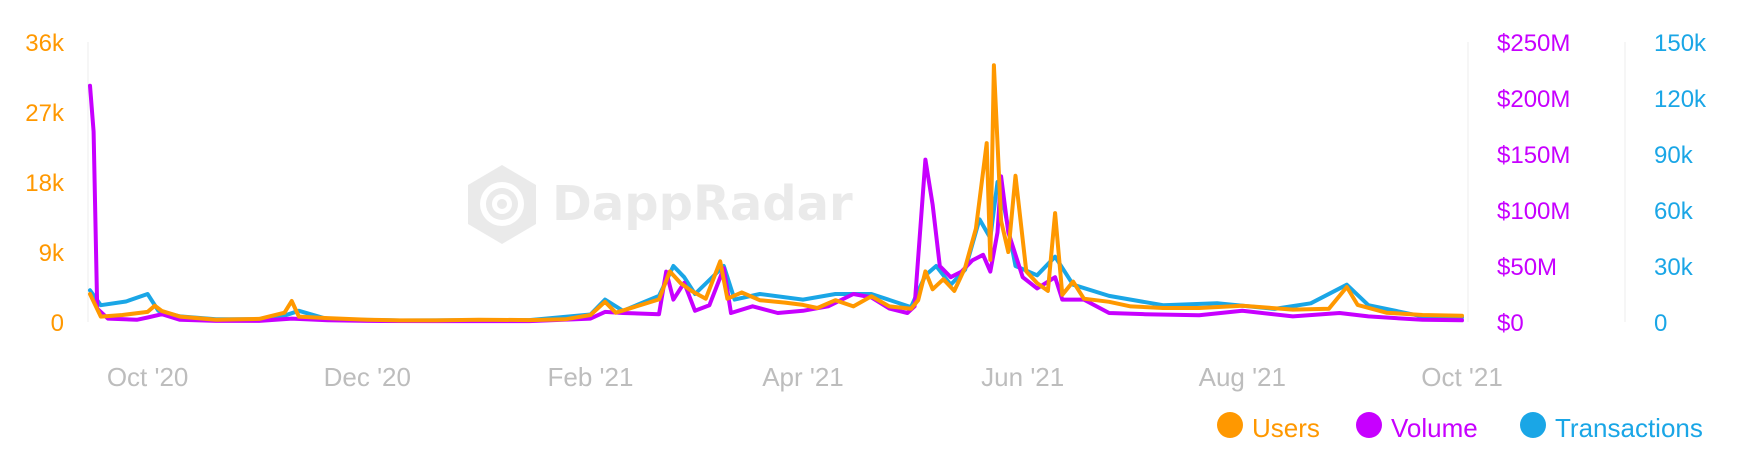 The width and height of the screenshot is (1753, 471). I want to click on watermark-brand: DappRadar, so click(702, 204).